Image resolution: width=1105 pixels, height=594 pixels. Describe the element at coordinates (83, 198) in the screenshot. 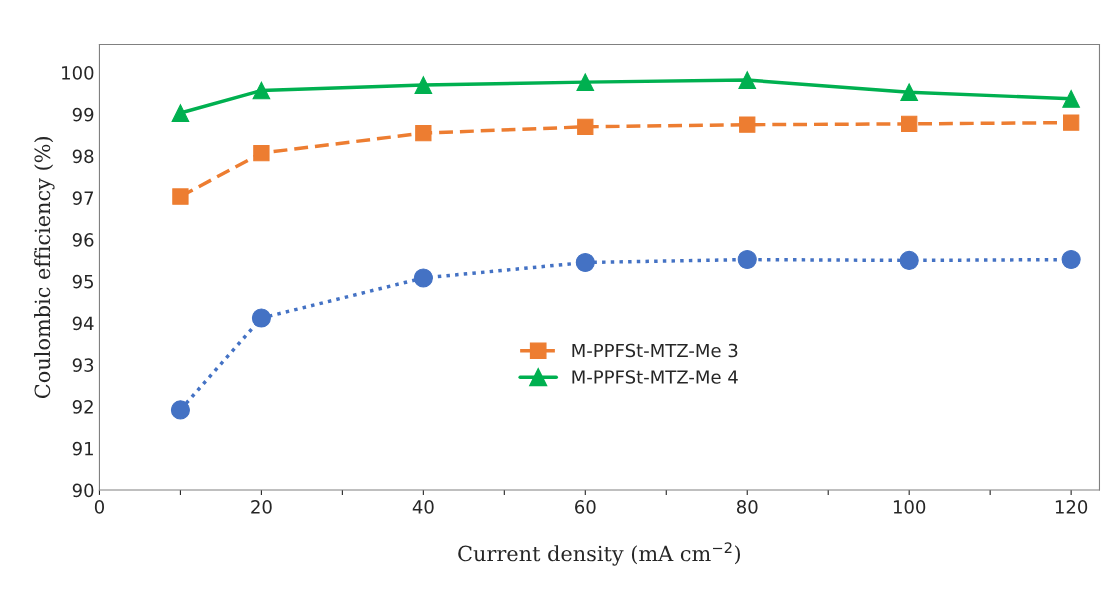

I see `y-tick-label: 97` at that location.